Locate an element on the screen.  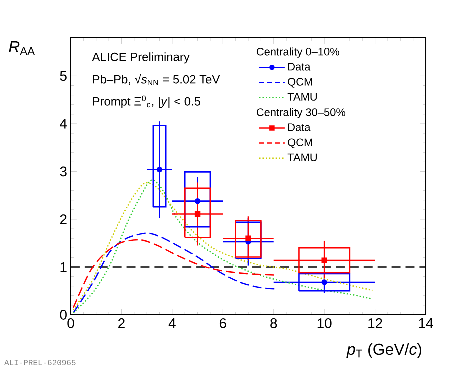
y-tick-label: 4 is located at coordinates (64, 124).